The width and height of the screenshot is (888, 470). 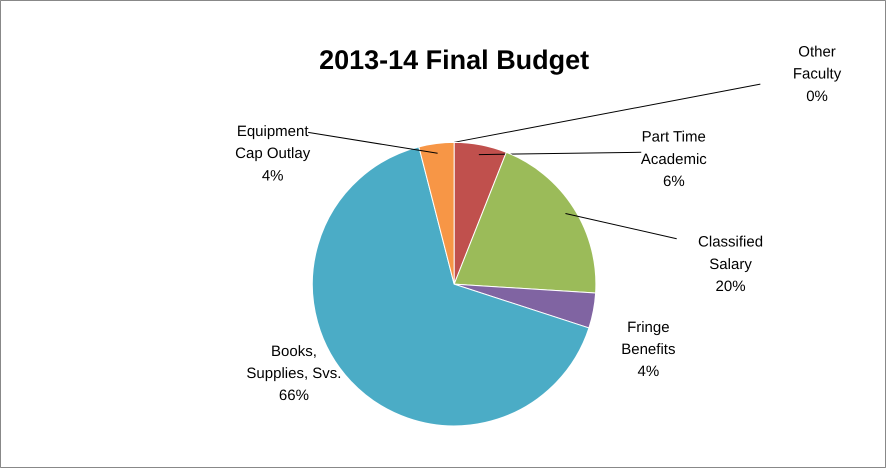 I want to click on data-label: 20%, so click(x=731, y=286).